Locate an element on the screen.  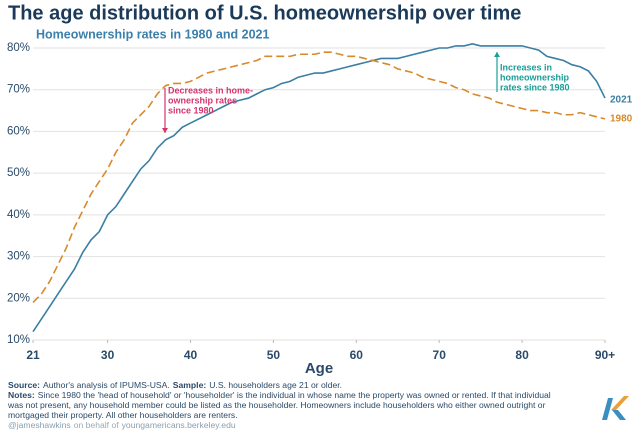
logo is located at coordinates (615, 408).